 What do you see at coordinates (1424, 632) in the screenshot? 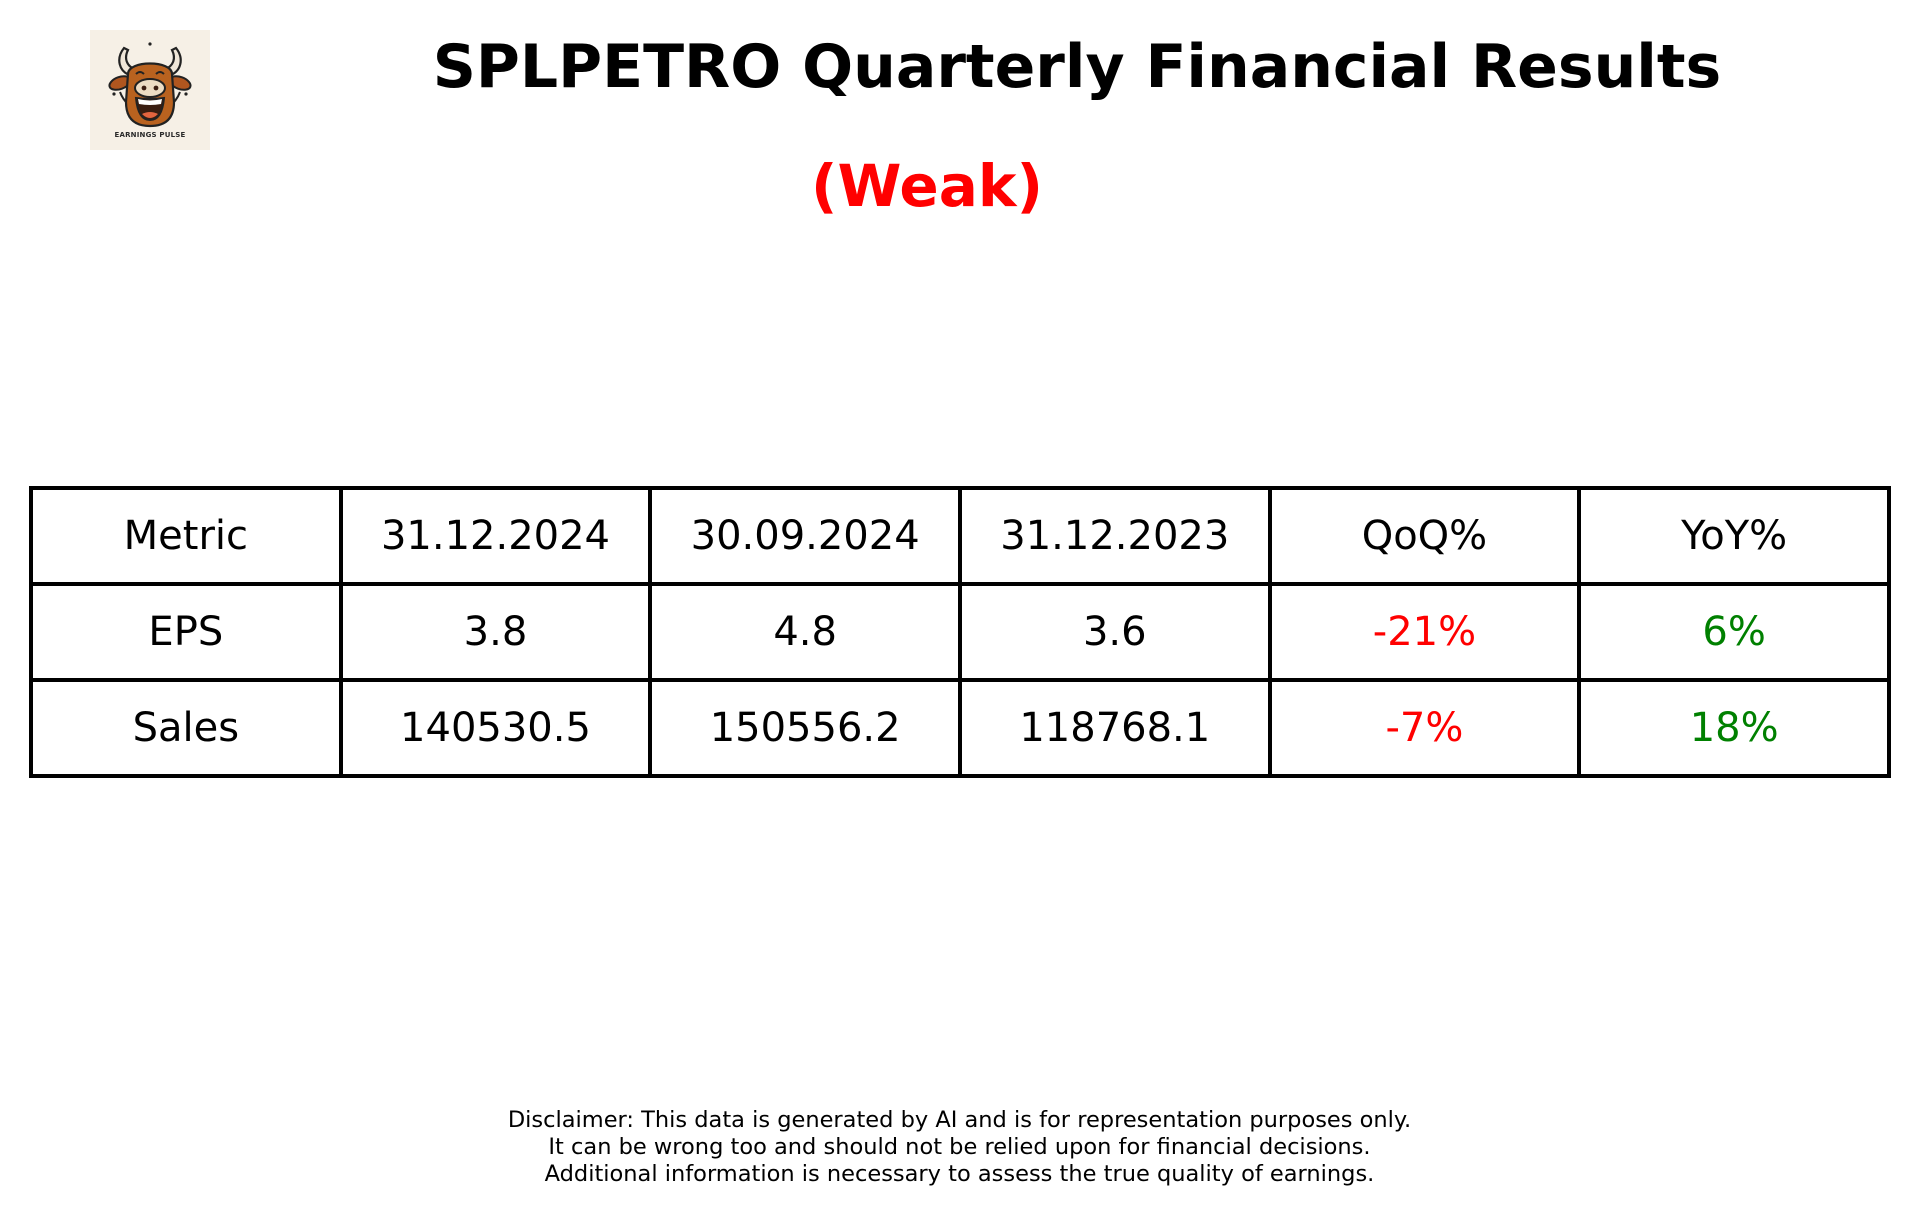
I see `qoq-change: -21%` at bounding box center [1424, 632].